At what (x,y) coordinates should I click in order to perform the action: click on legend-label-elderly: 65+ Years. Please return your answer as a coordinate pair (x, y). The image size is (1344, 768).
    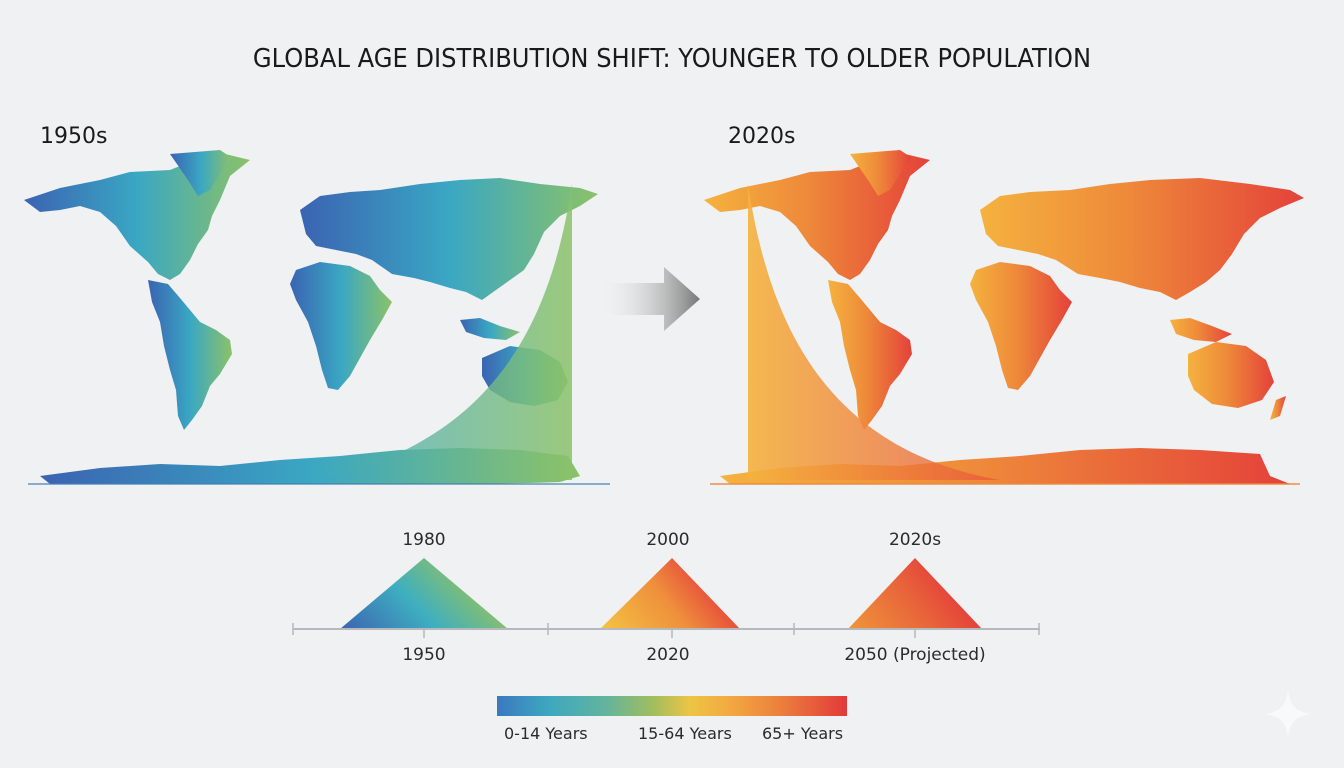
    Looking at the image, I should click on (803, 733).